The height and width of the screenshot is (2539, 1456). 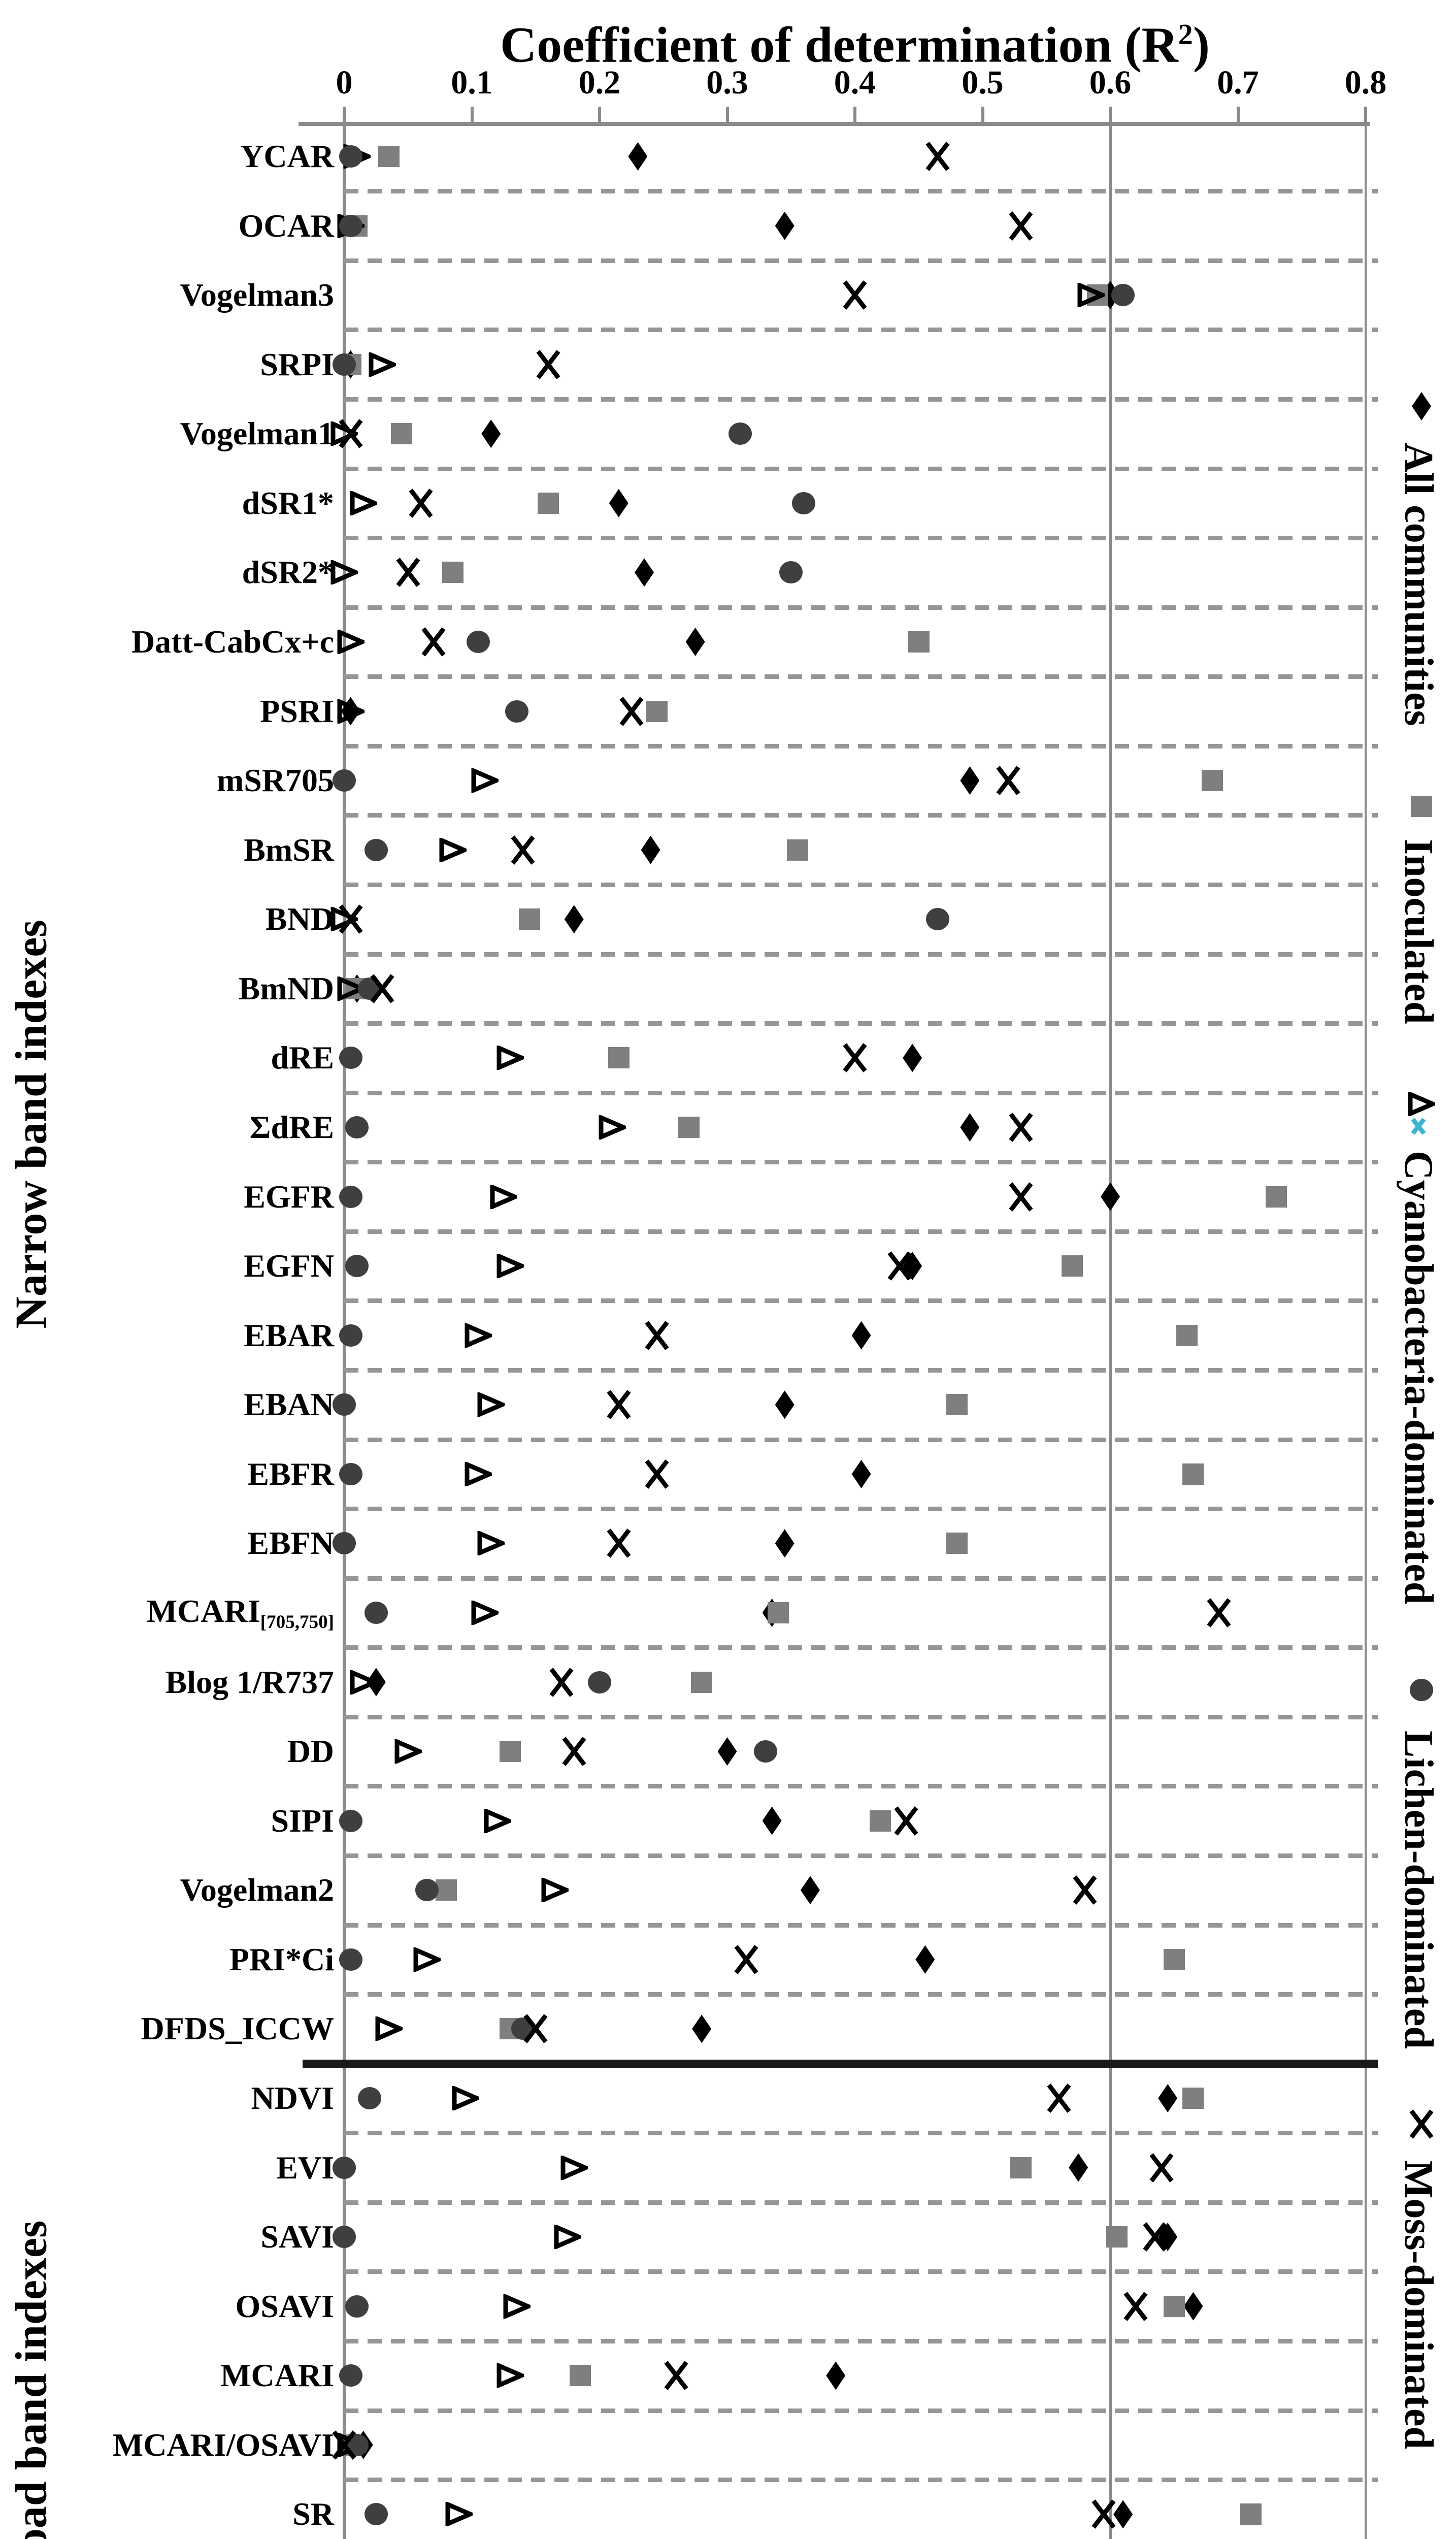 I want to click on row-label: dSR2*, so click(x=288, y=572).